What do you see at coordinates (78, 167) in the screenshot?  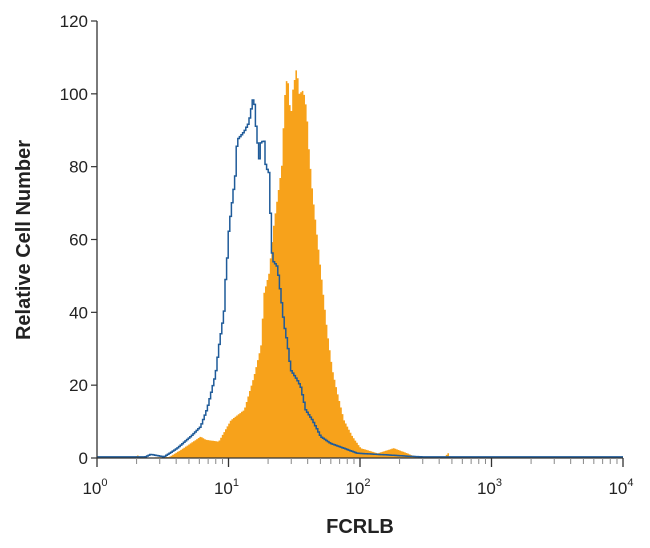 I see `y-tick-label: 80` at bounding box center [78, 167].